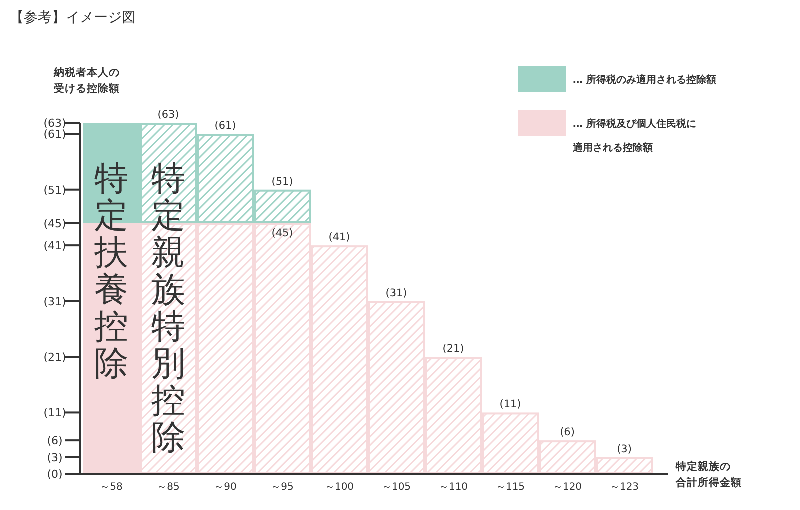 Image resolution: width=800 pixels, height=510 pixels. What do you see at coordinates (225, 487) in the screenshot?
I see `x-tick-label: ～90` at bounding box center [225, 487].